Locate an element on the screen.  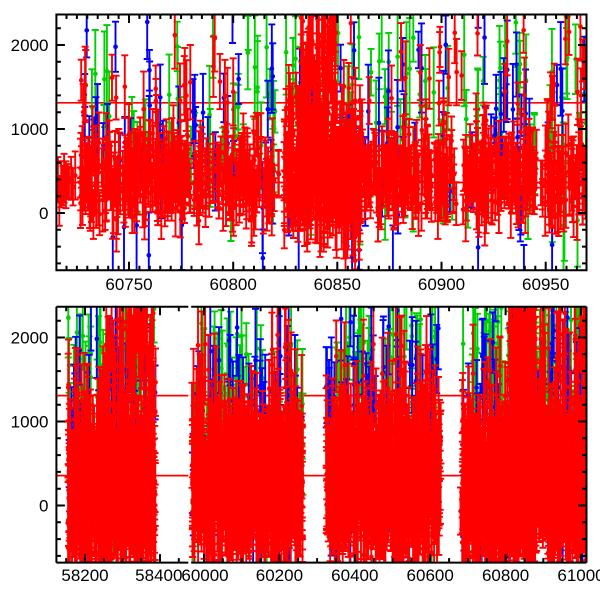
svg-text: 61000 is located at coordinates (578, 575).